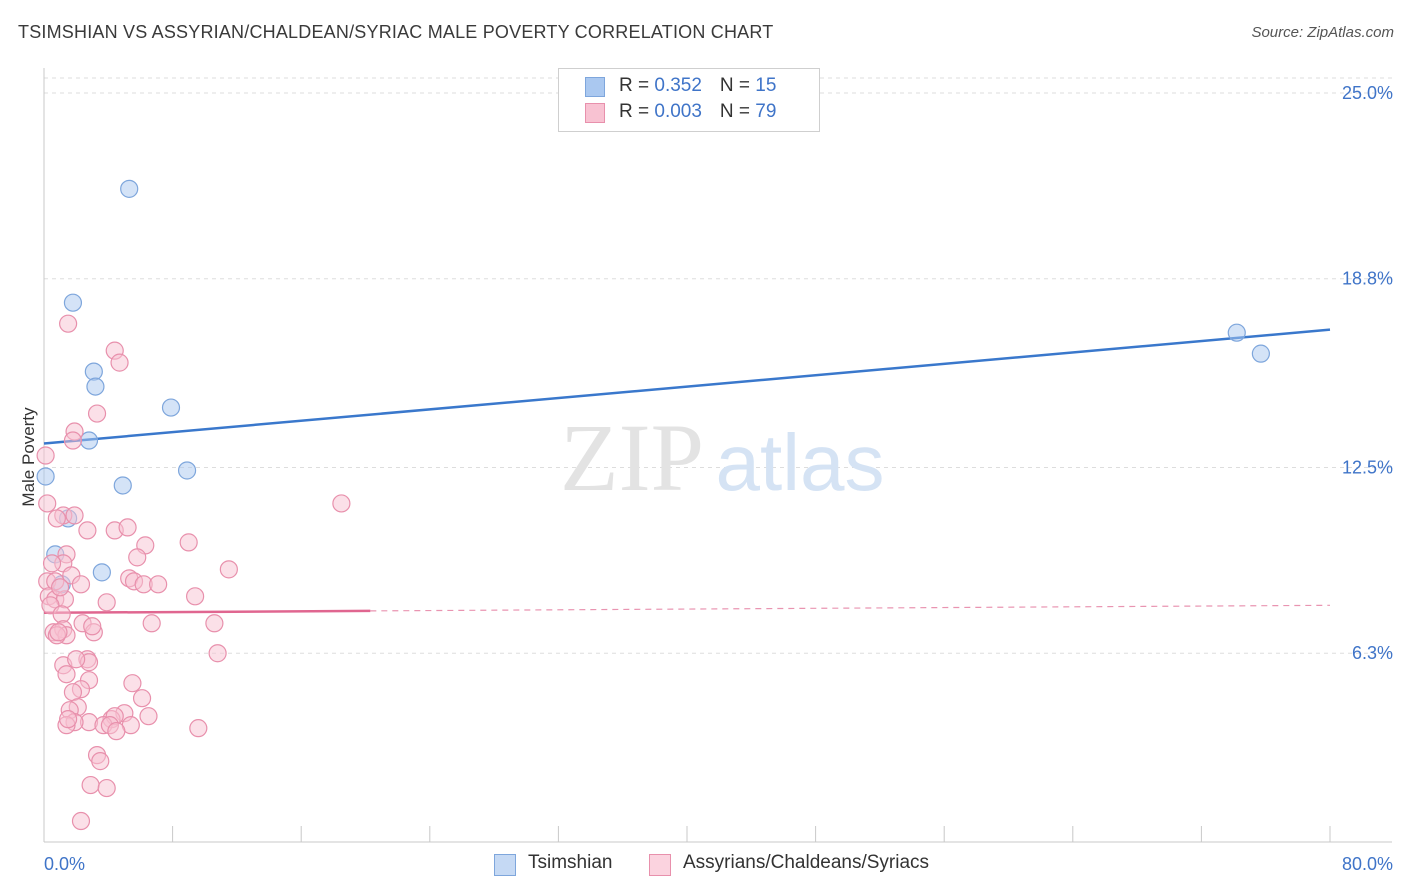  What do you see at coordinates (595, 87) in the screenshot?
I see `legend-swatch-blue` at bounding box center [595, 87].